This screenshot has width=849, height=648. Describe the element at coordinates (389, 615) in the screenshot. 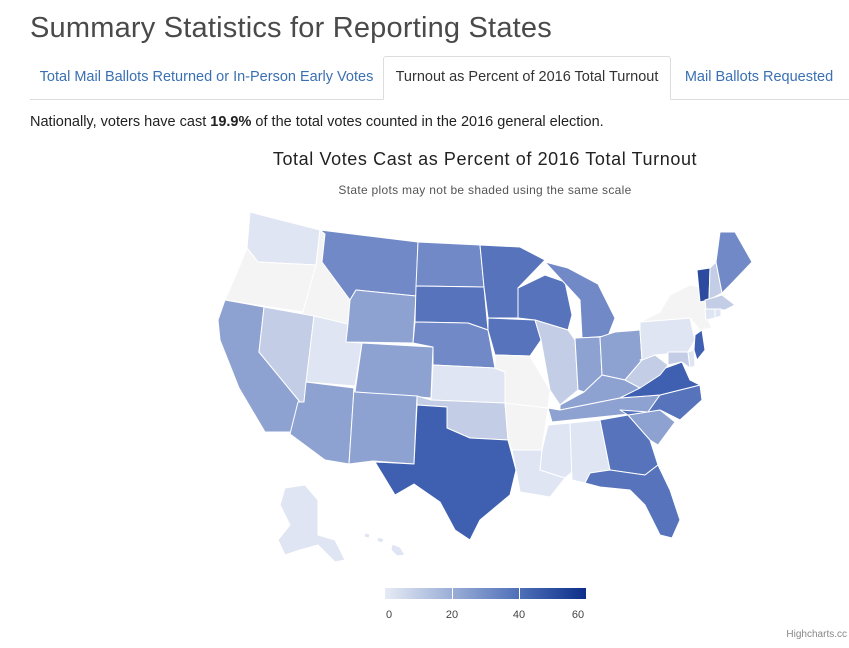

I see `legend-label-0: 0` at that location.